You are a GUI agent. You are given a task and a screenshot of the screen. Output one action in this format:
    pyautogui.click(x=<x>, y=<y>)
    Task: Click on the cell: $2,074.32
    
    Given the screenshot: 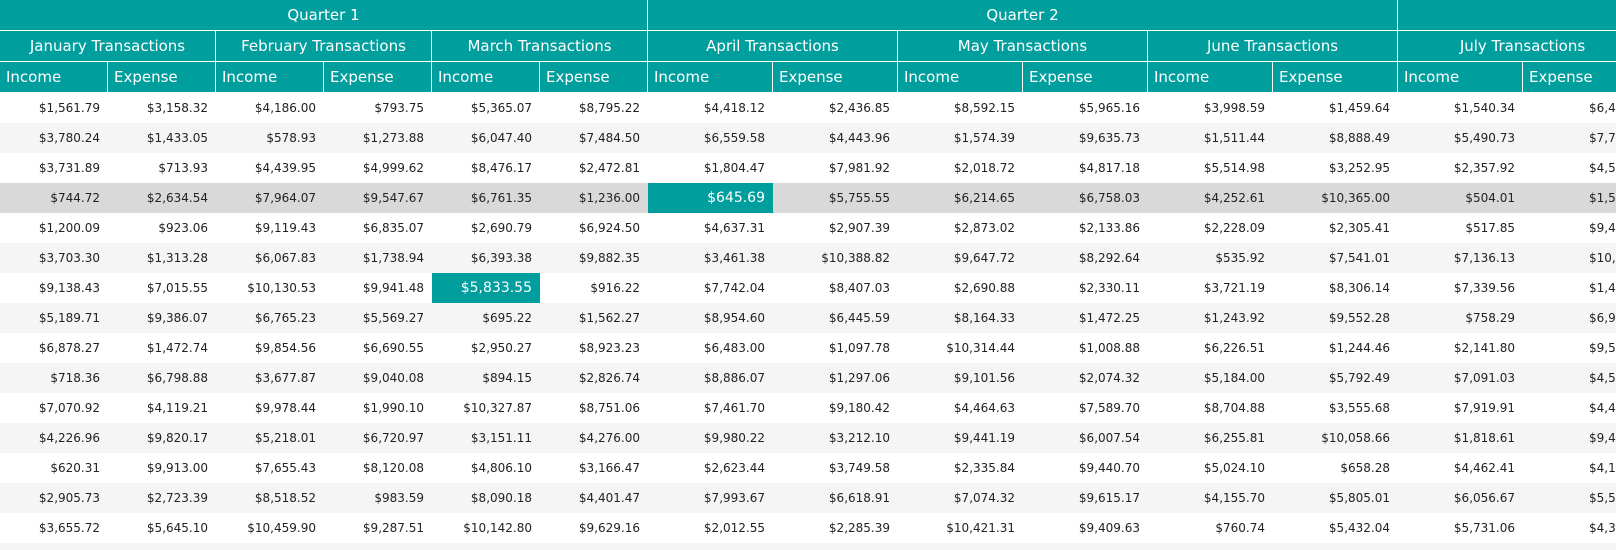 What is the action you would take?
    pyautogui.click(x=1109, y=378)
    